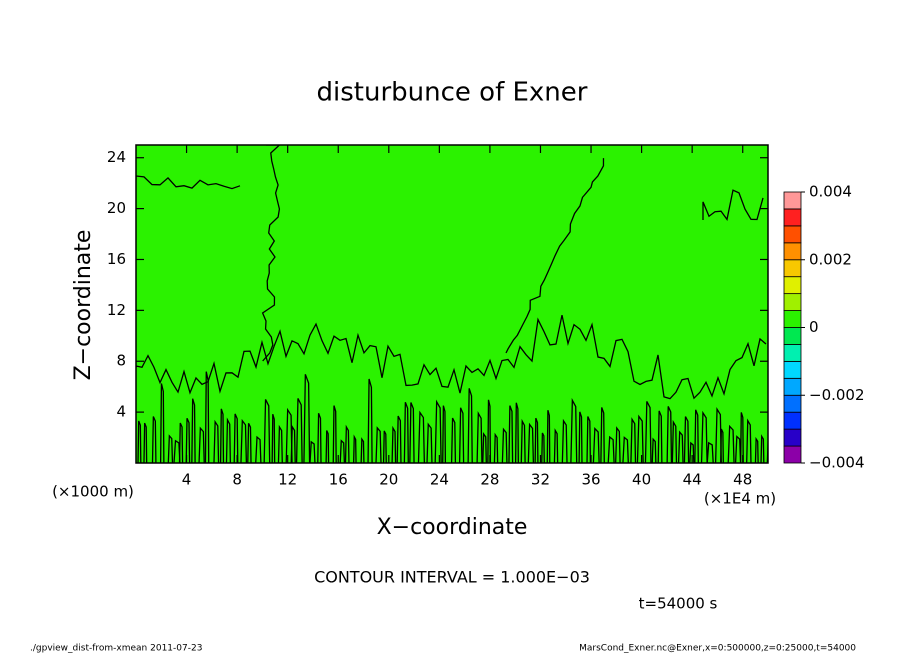  I want to click on y-tick-label: 16, so click(116, 259).